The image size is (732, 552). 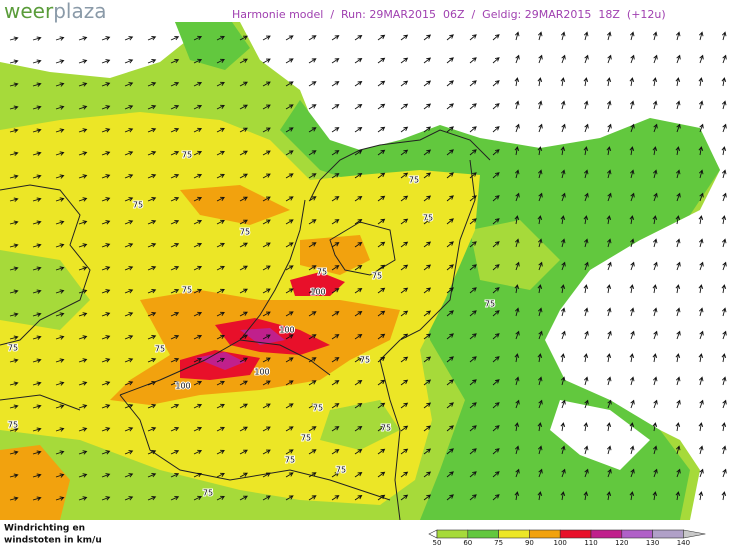 I want to click on legend-tick-label: 60, so click(x=467, y=543).